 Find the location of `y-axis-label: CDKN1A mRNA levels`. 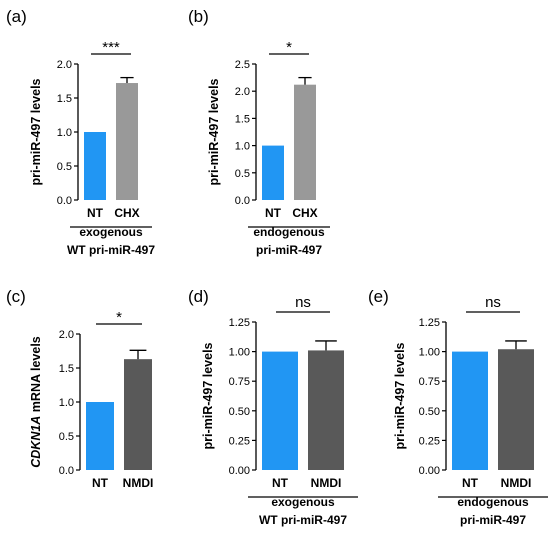

y-axis-label: CDKN1A mRNA levels is located at coordinates (36, 402).